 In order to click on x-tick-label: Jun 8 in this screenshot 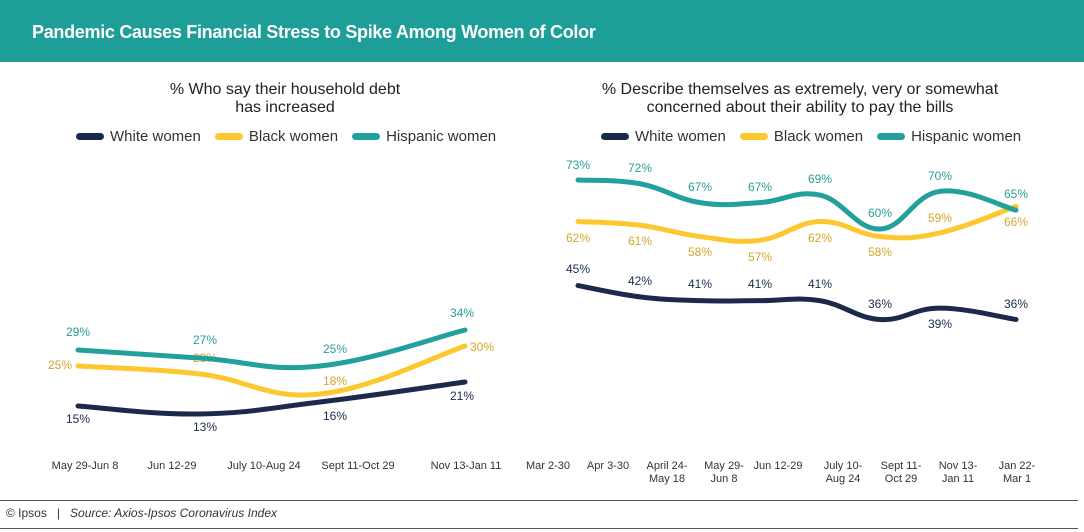, I will do `click(724, 479)`.